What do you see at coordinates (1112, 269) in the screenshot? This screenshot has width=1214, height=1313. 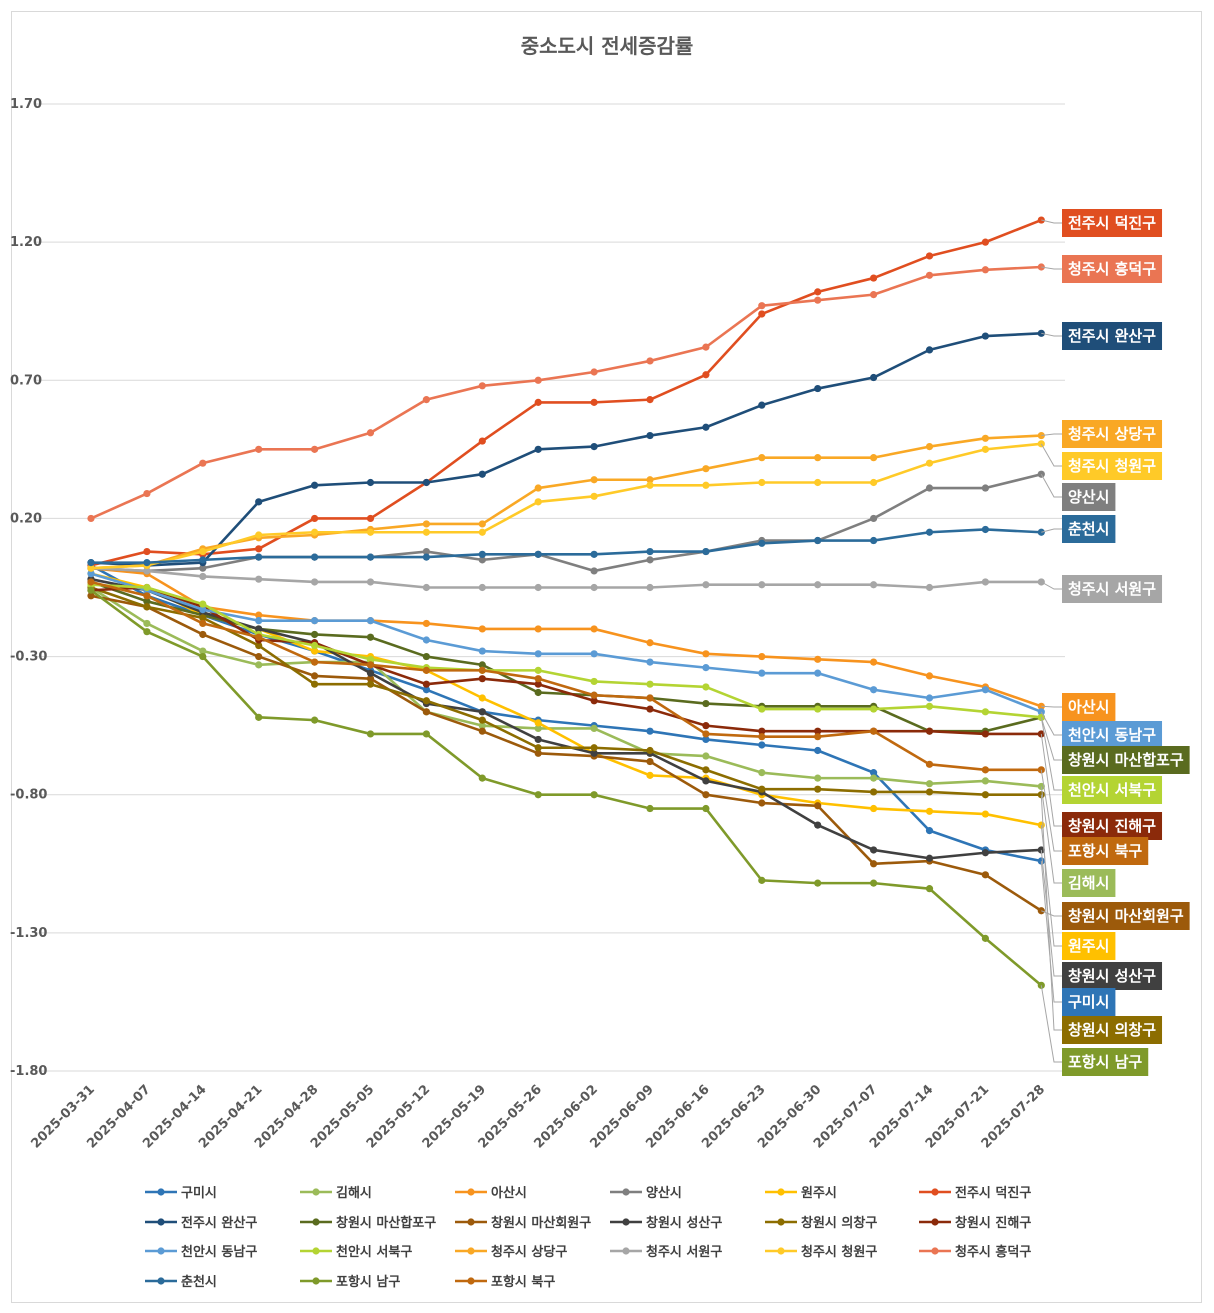 I see `end-label-text: 청주시 흥덕구` at bounding box center [1112, 269].